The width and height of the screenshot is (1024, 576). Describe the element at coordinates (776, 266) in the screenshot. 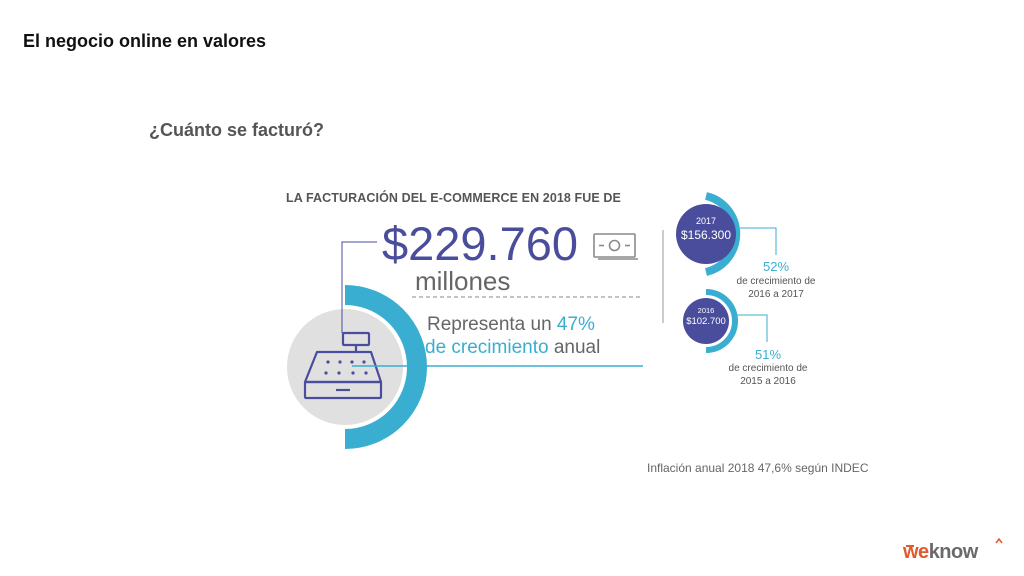

I see `growth-pct-2017: 52%` at that location.